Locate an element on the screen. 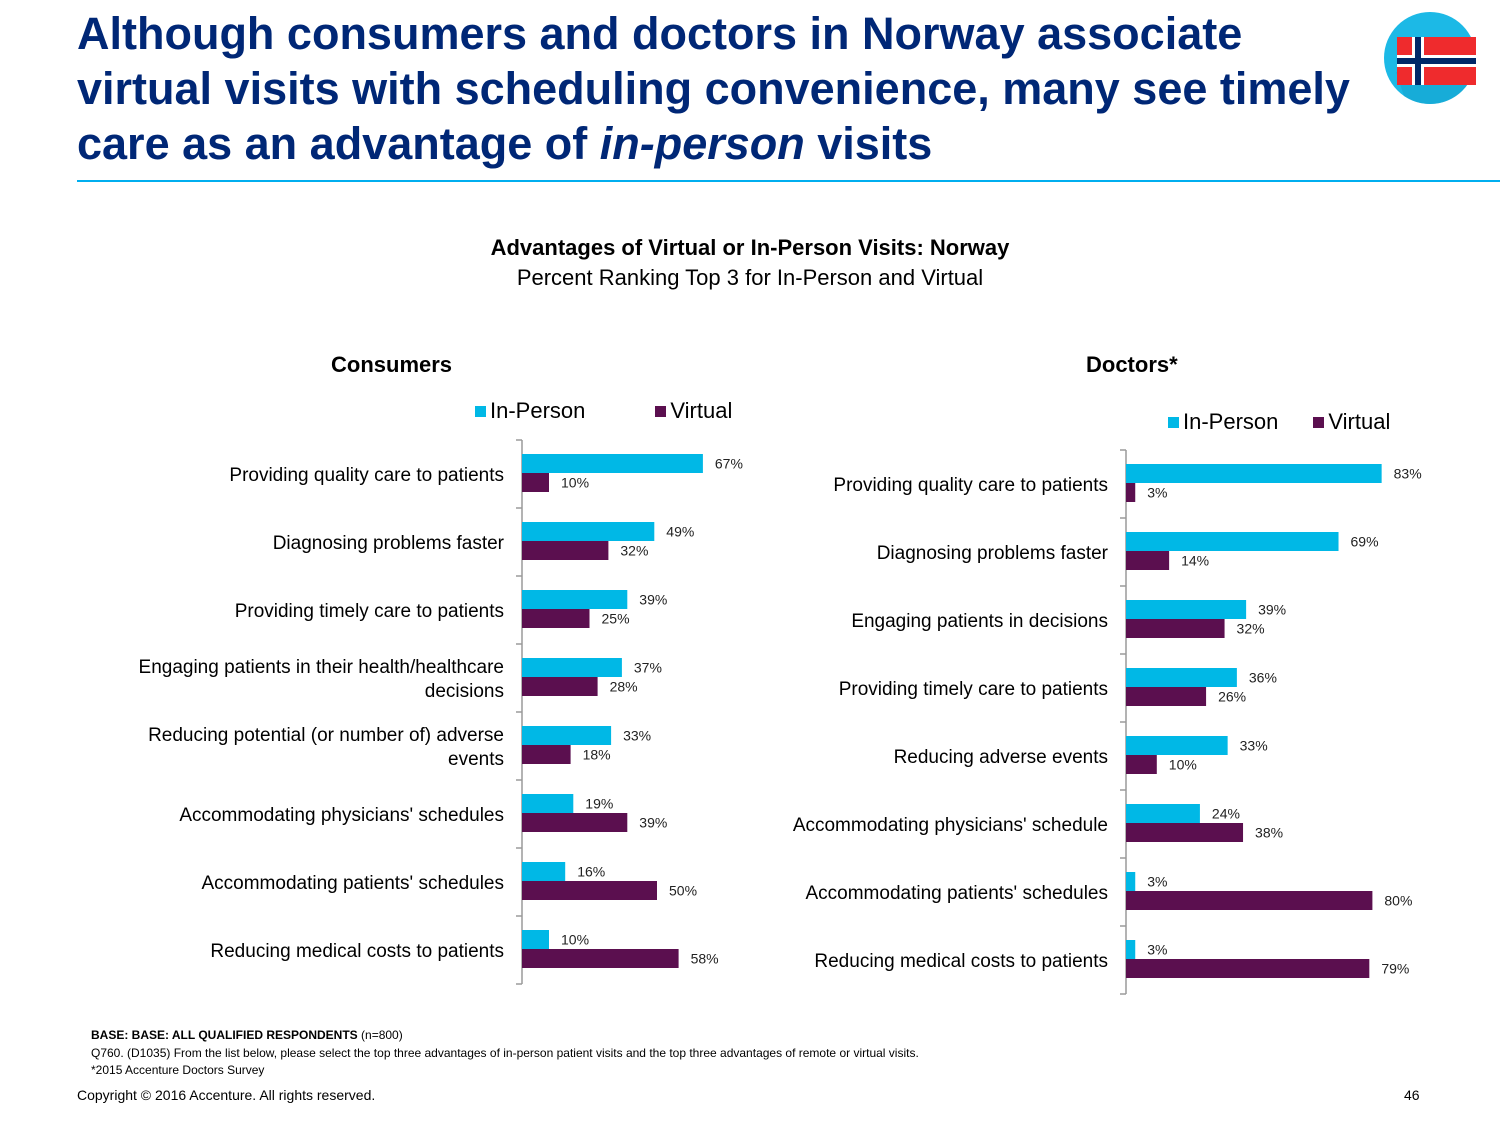 The height and width of the screenshot is (1125, 1500). data-label-virtual-reducing-medical-costs-to-patients: 58% is located at coordinates (705, 959).